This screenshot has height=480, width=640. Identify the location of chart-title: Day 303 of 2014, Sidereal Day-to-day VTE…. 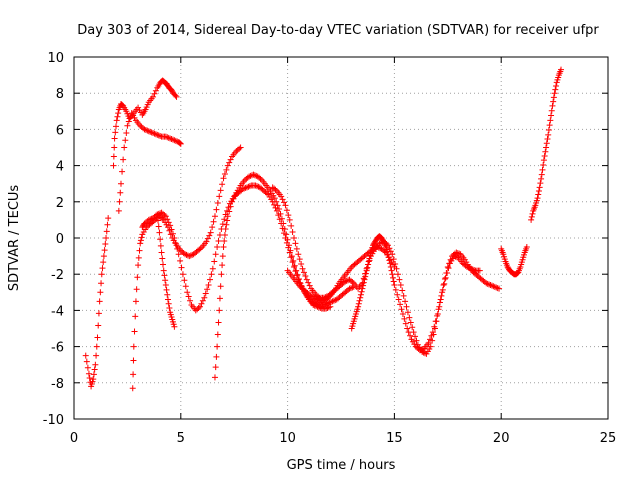
(338, 30).